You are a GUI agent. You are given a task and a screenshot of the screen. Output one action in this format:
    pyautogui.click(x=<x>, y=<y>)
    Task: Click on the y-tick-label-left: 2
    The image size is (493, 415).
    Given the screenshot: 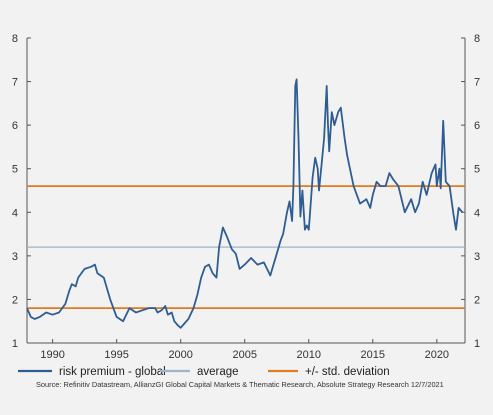 What is the action you would take?
    pyautogui.click(x=15, y=300)
    